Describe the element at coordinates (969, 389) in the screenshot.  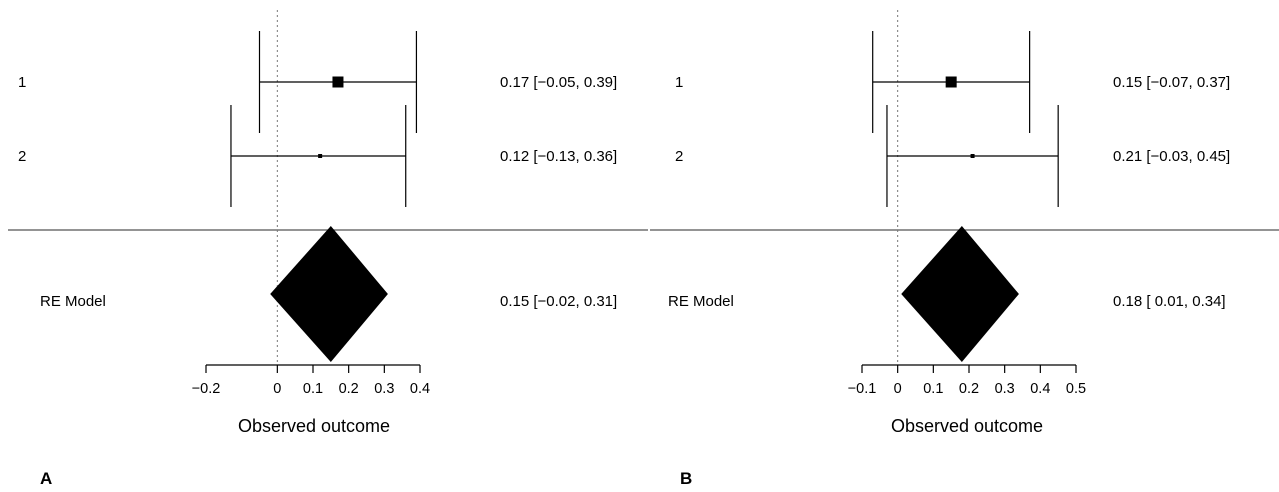
I see `panel-b-x-tick-label: 0.2` at that location.